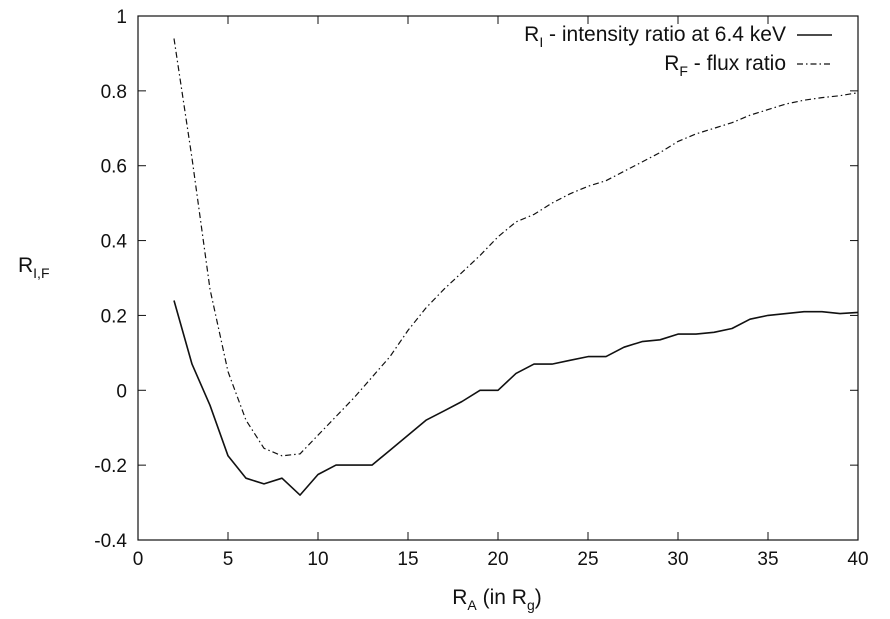  Describe the element at coordinates (587, 559) in the screenshot. I see `x-tick-label: 25` at that location.